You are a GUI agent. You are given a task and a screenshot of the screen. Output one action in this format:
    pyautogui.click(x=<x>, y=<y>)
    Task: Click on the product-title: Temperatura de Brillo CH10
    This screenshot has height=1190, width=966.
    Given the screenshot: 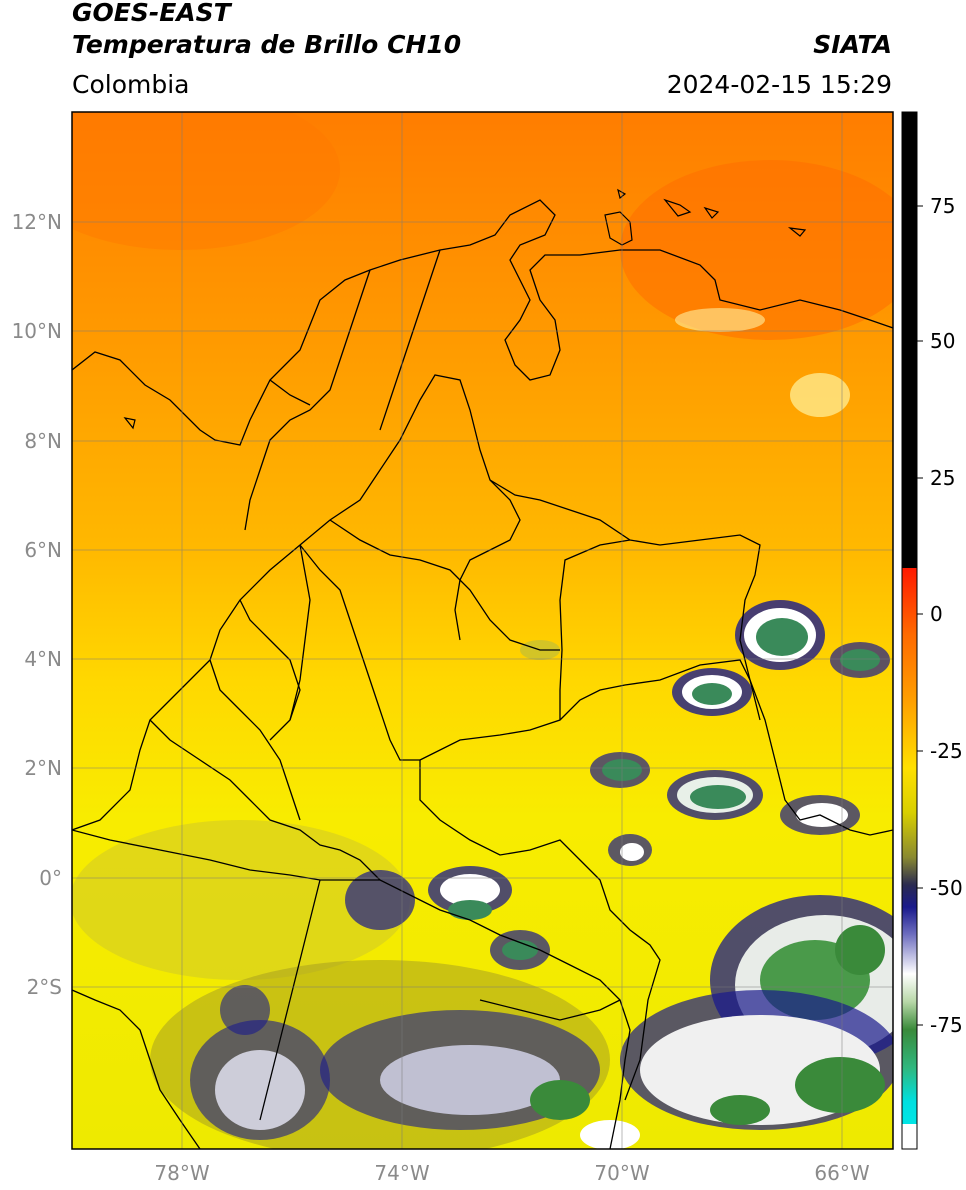 What is the action you would take?
    pyautogui.click(x=267, y=44)
    